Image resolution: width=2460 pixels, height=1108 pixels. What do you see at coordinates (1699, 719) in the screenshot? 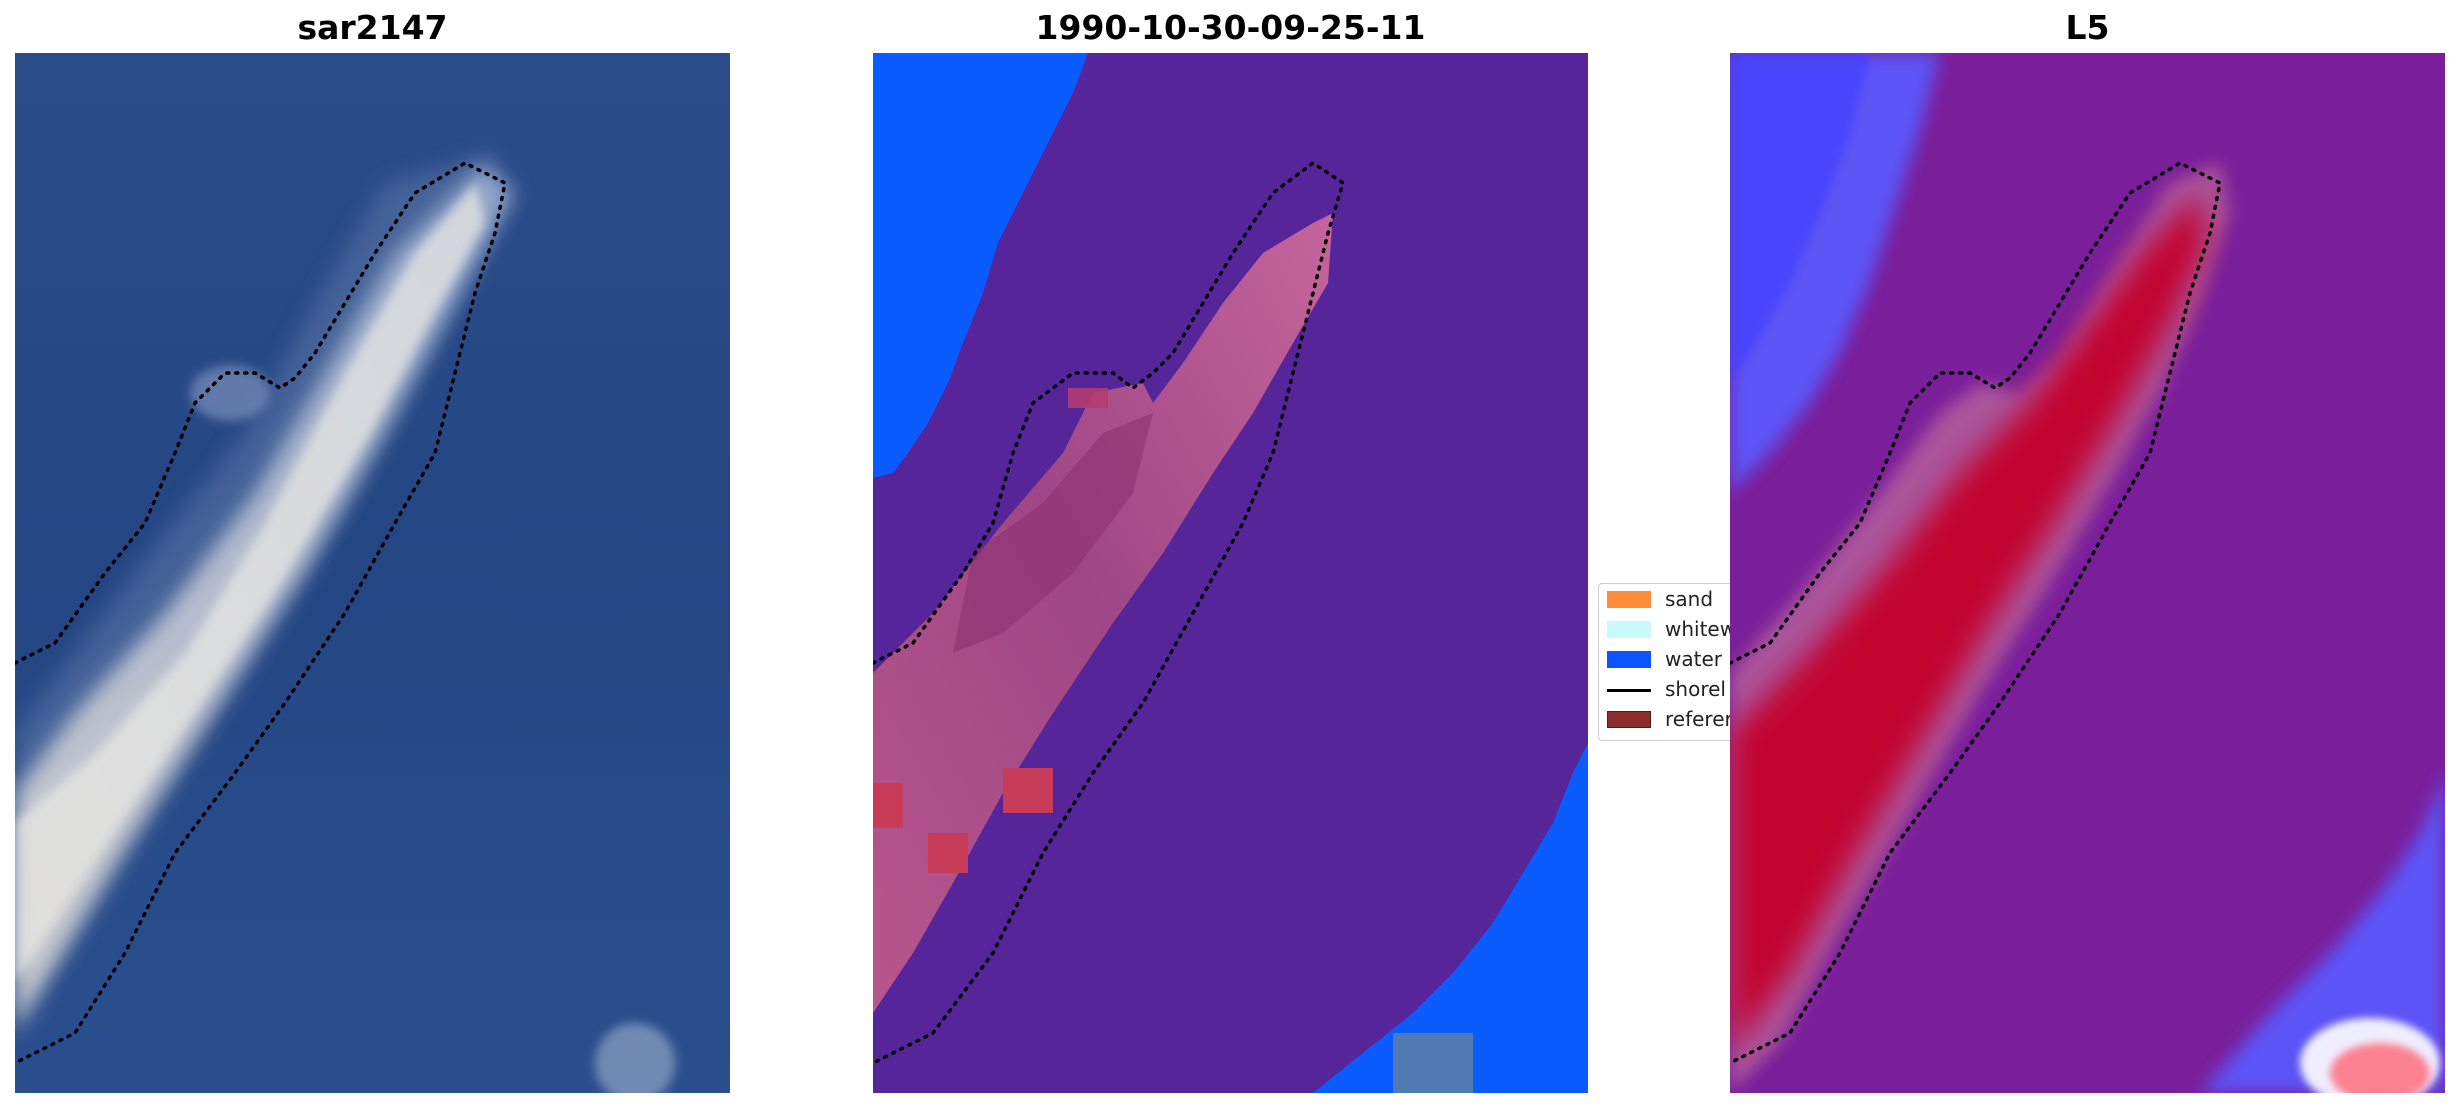
I see `legend-label: referer` at bounding box center [1699, 719].